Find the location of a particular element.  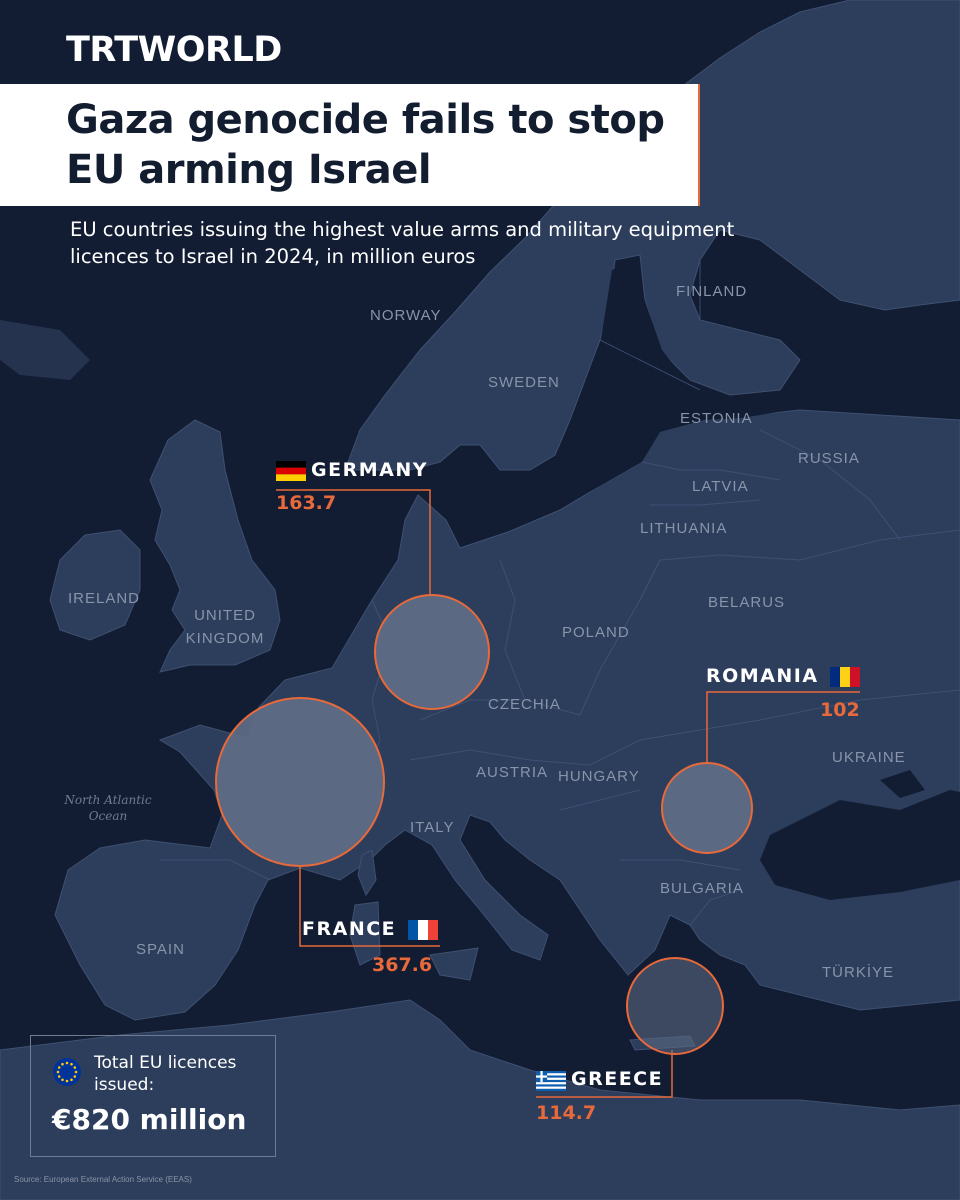

map-label-sweden: SWEDEN is located at coordinates (524, 382).